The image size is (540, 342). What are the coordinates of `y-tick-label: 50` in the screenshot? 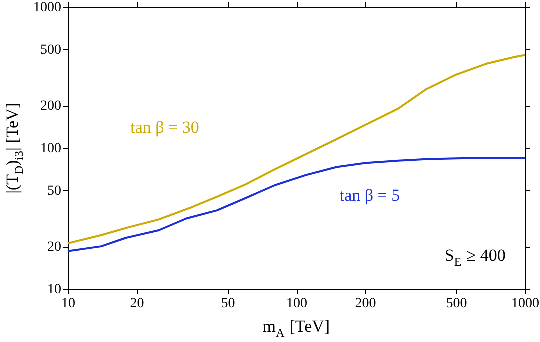 It's located at (55, 191).